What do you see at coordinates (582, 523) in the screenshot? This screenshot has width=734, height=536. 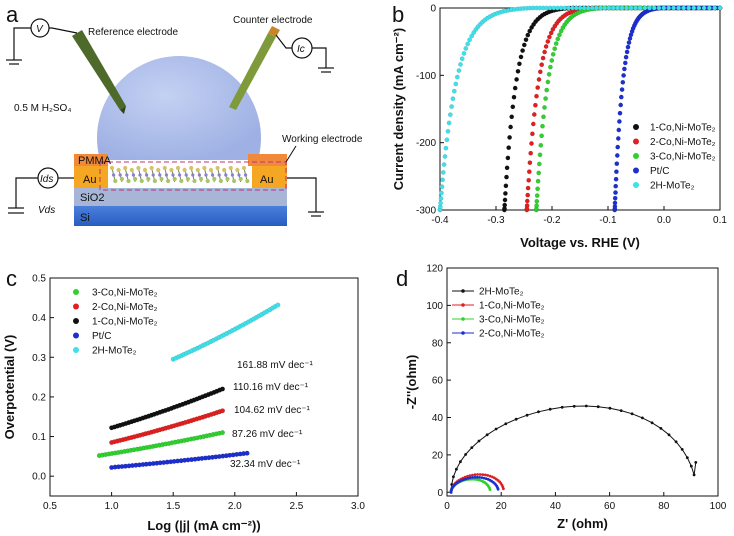 I see `x-axis-label: Z' (ohm)` at bounding box center [582, 523].